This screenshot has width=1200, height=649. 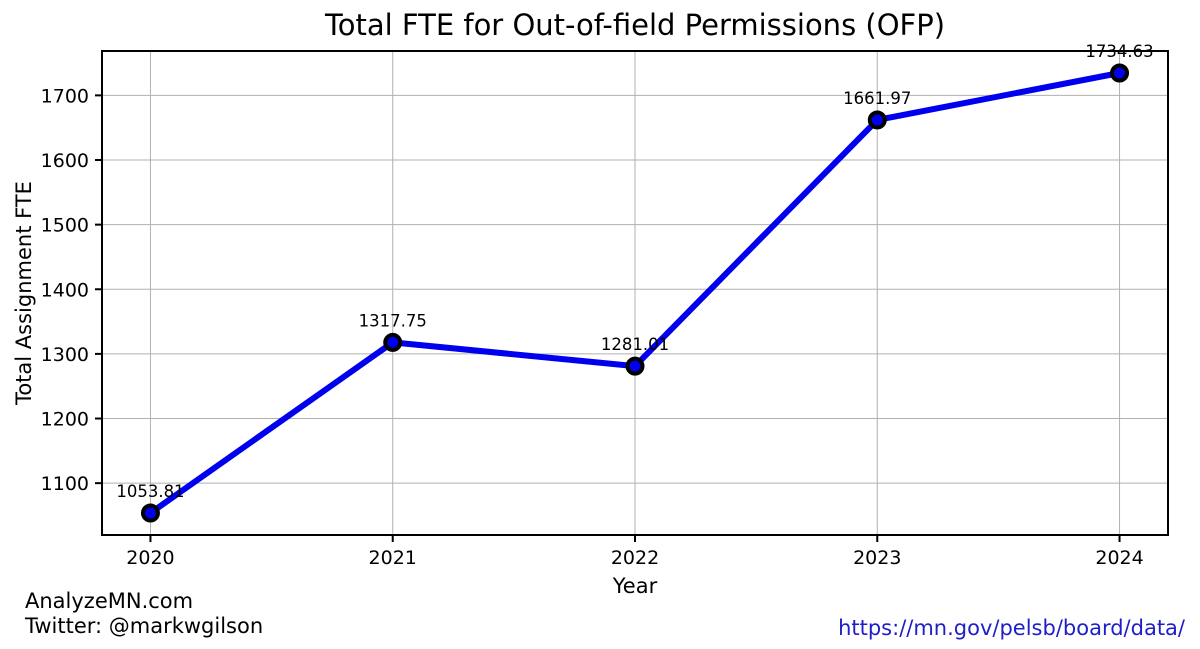 I want to click on y-tick-label: 1600, so click(x=65, y=161).